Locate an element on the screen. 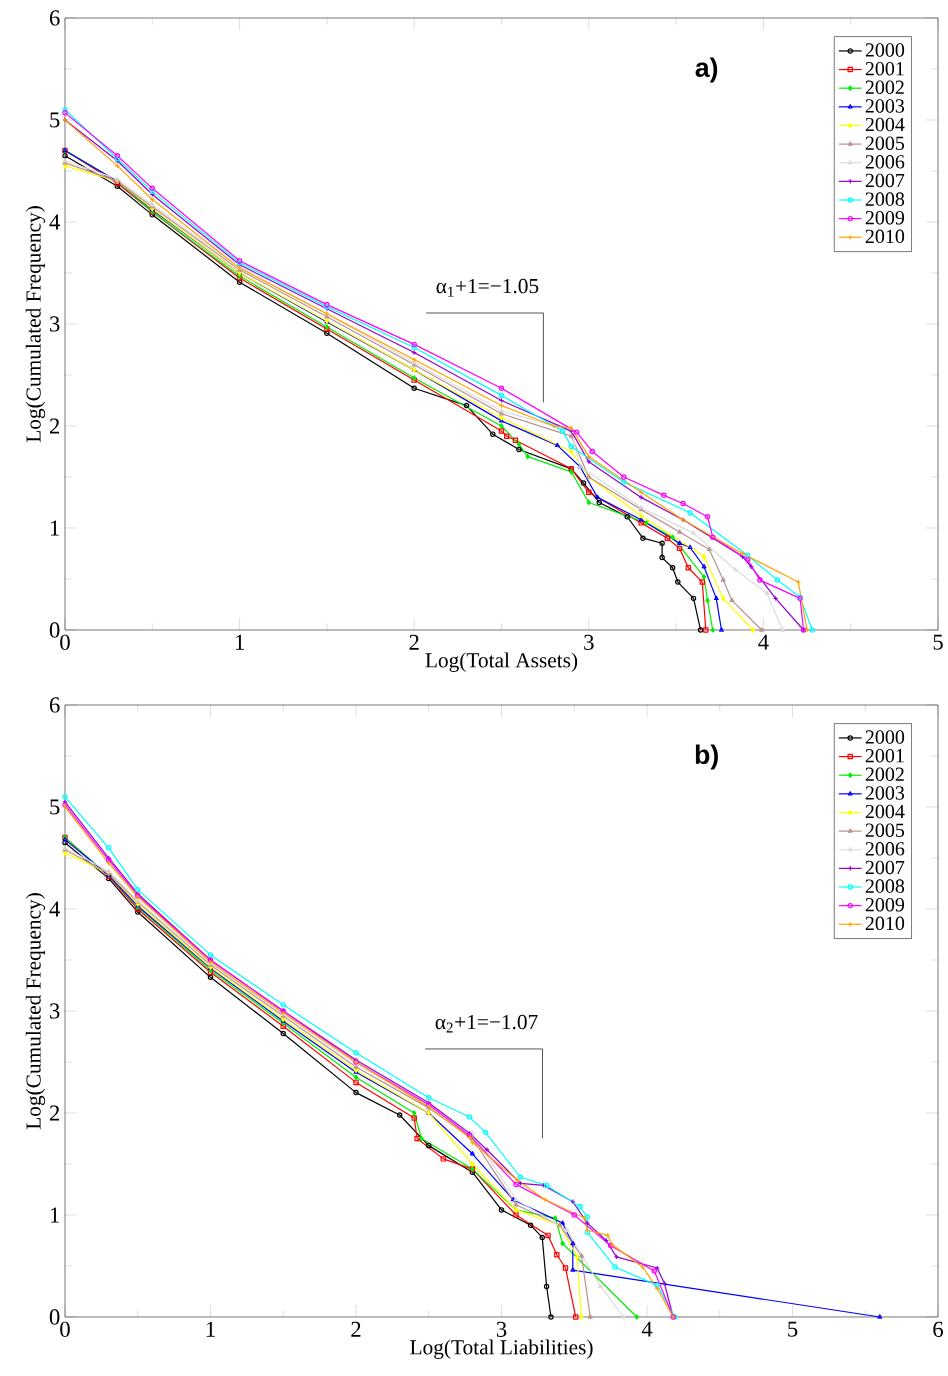  x-tick-label: 0 is located at coordinates (65, 642).